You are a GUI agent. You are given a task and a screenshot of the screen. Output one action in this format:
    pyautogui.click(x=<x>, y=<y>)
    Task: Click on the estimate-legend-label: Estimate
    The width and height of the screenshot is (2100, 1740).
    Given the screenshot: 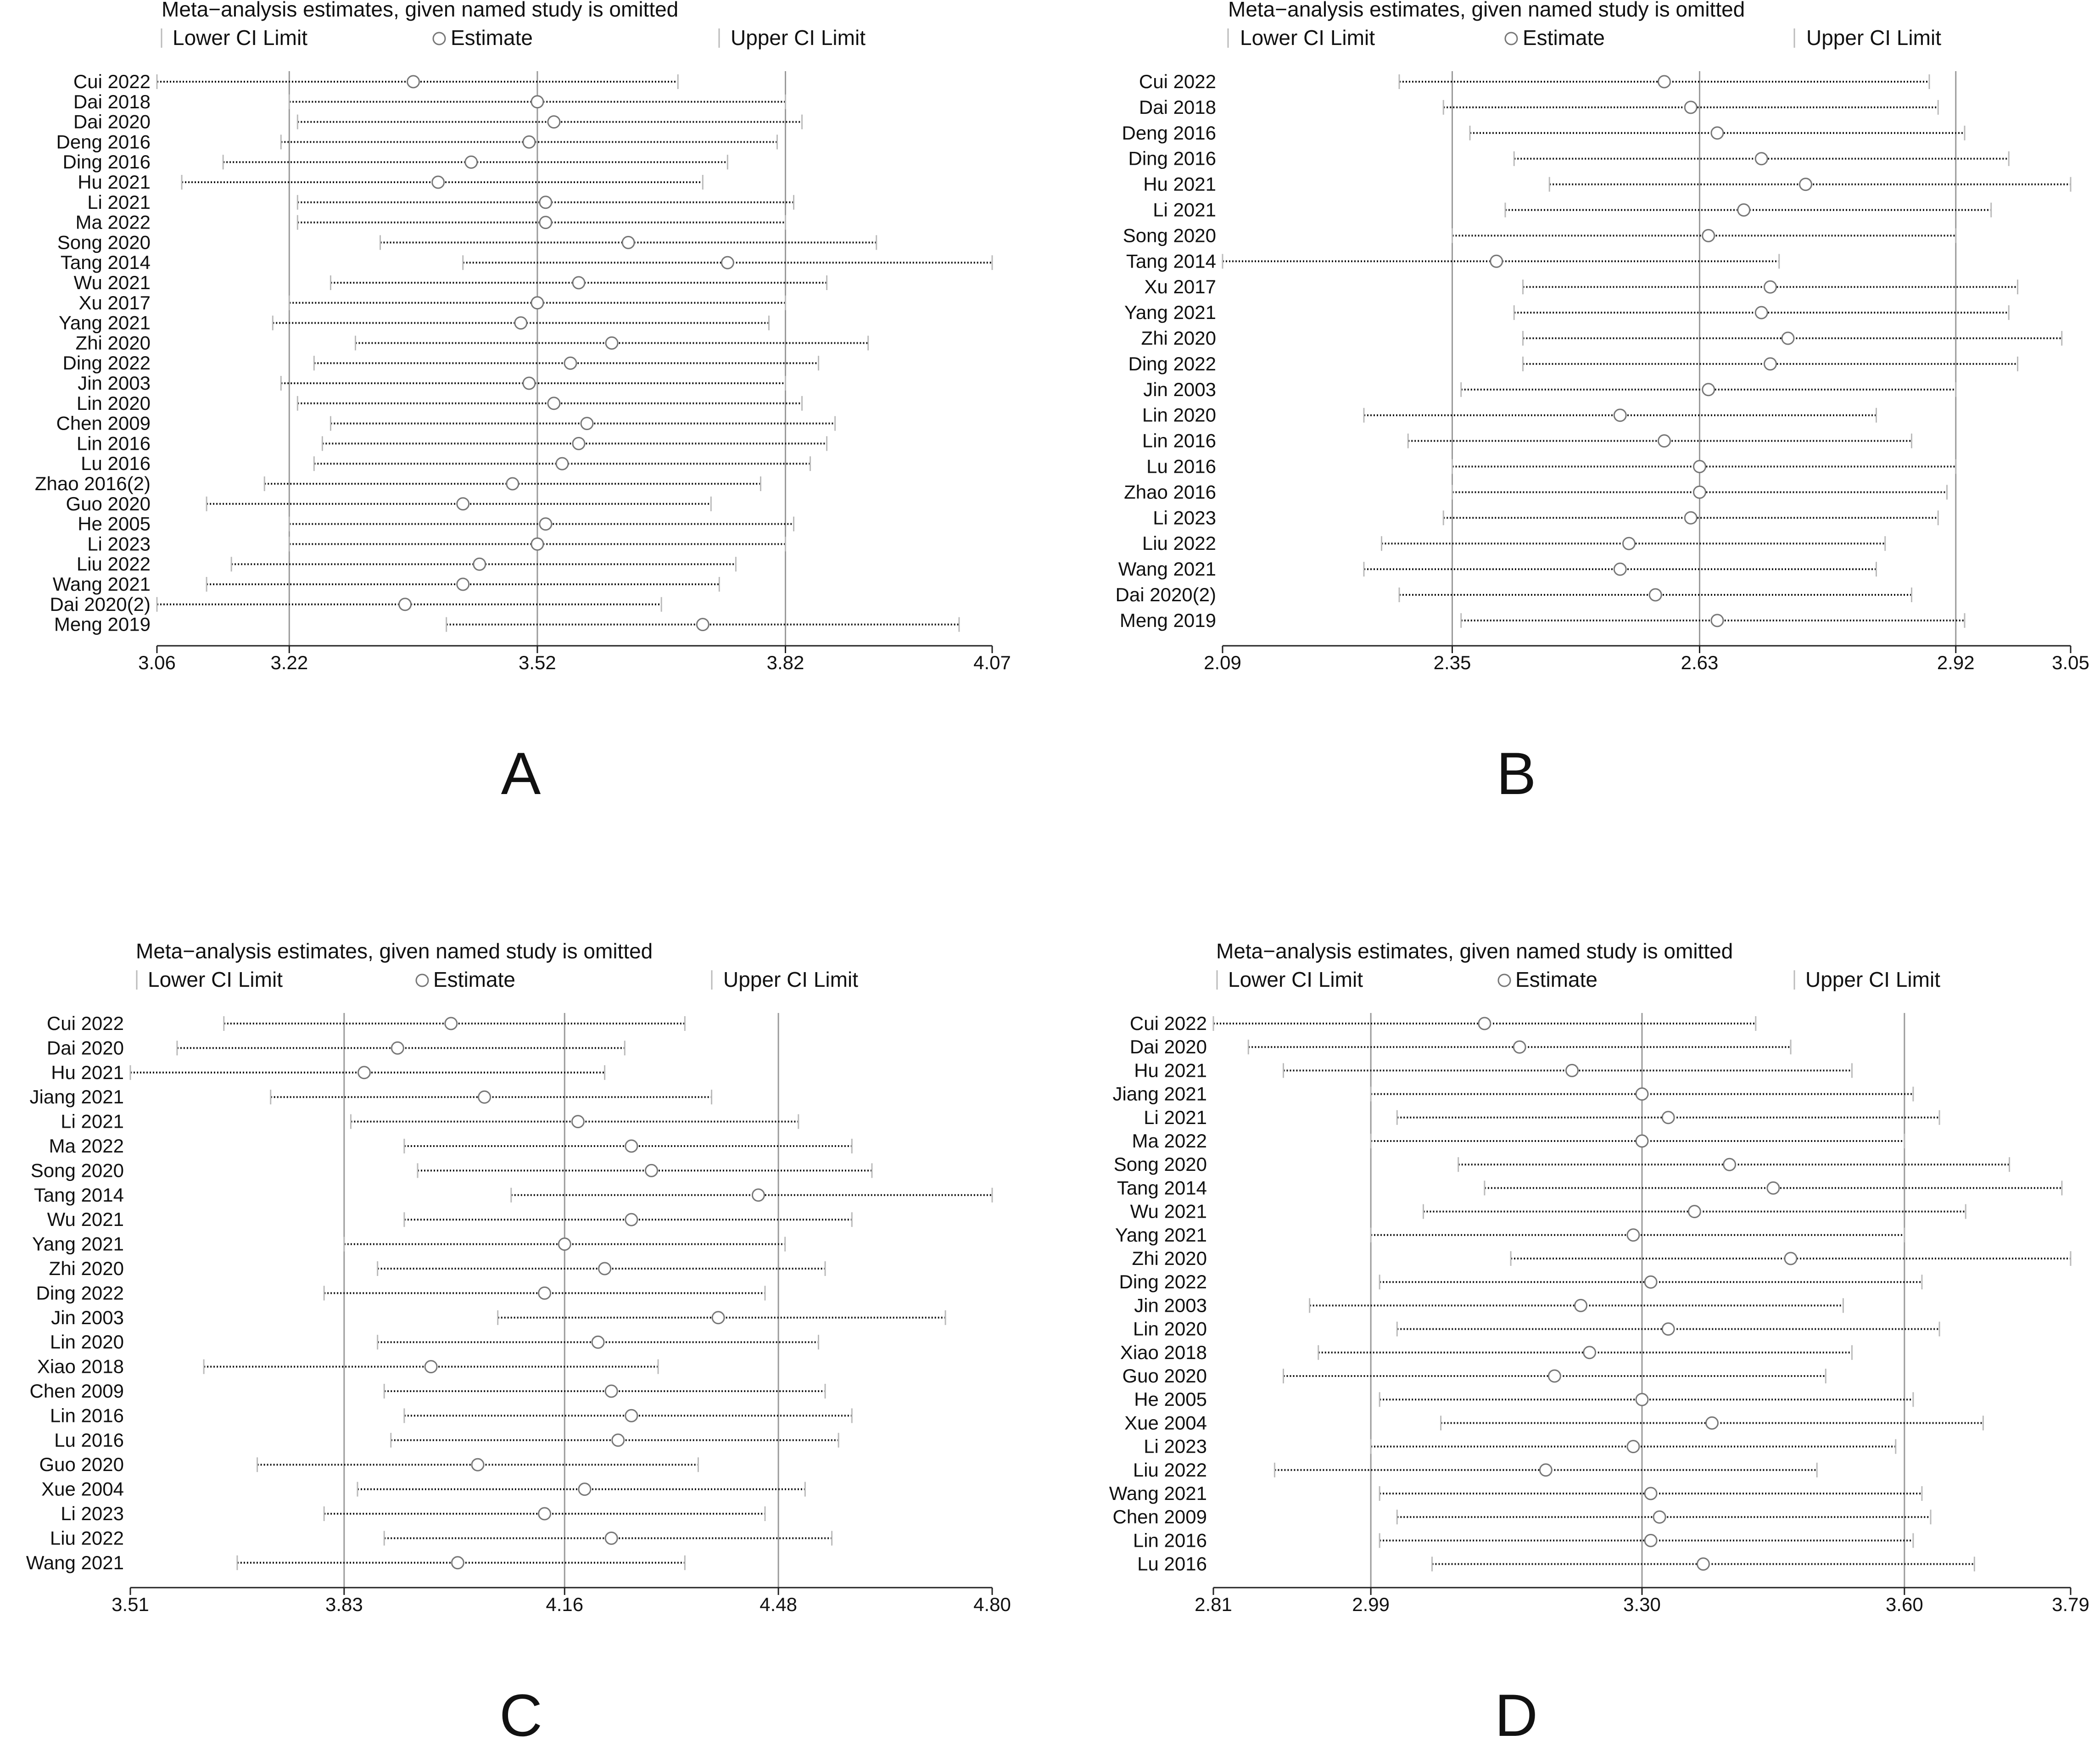 What is the action you would take?
    pyautogui.click(x=1564, y=38)
    